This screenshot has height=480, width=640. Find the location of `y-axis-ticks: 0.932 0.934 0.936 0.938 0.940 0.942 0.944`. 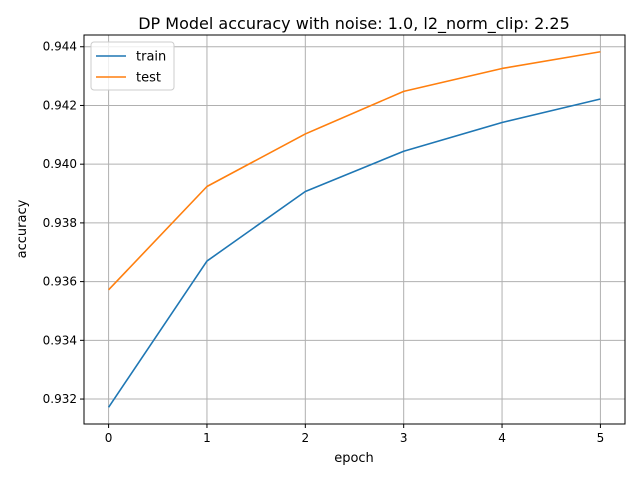

y-axis-ticks: 0.932 0.934 0.936 0.938 0.940 0.942 0.944 is located at coordinates (63, 223).